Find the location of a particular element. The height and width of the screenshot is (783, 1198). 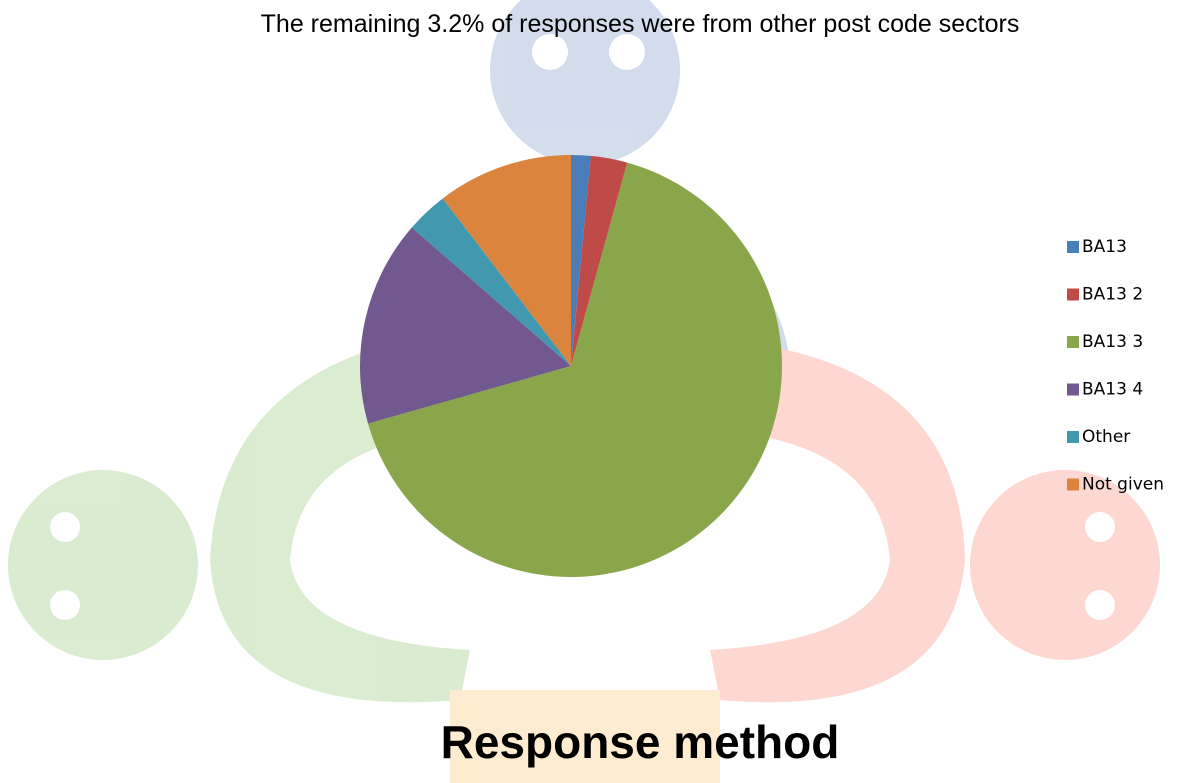

legend-label: Not given is located at coordinates (1123, 485).